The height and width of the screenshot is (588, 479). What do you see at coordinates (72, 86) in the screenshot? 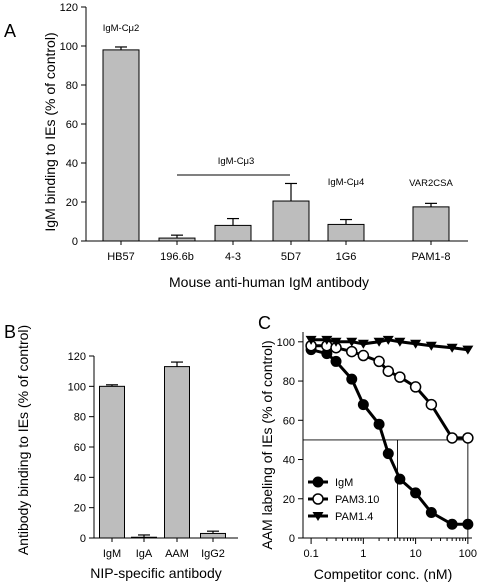
I see `chart-a-ytick-label: 80` at bounding box center [72, 86].